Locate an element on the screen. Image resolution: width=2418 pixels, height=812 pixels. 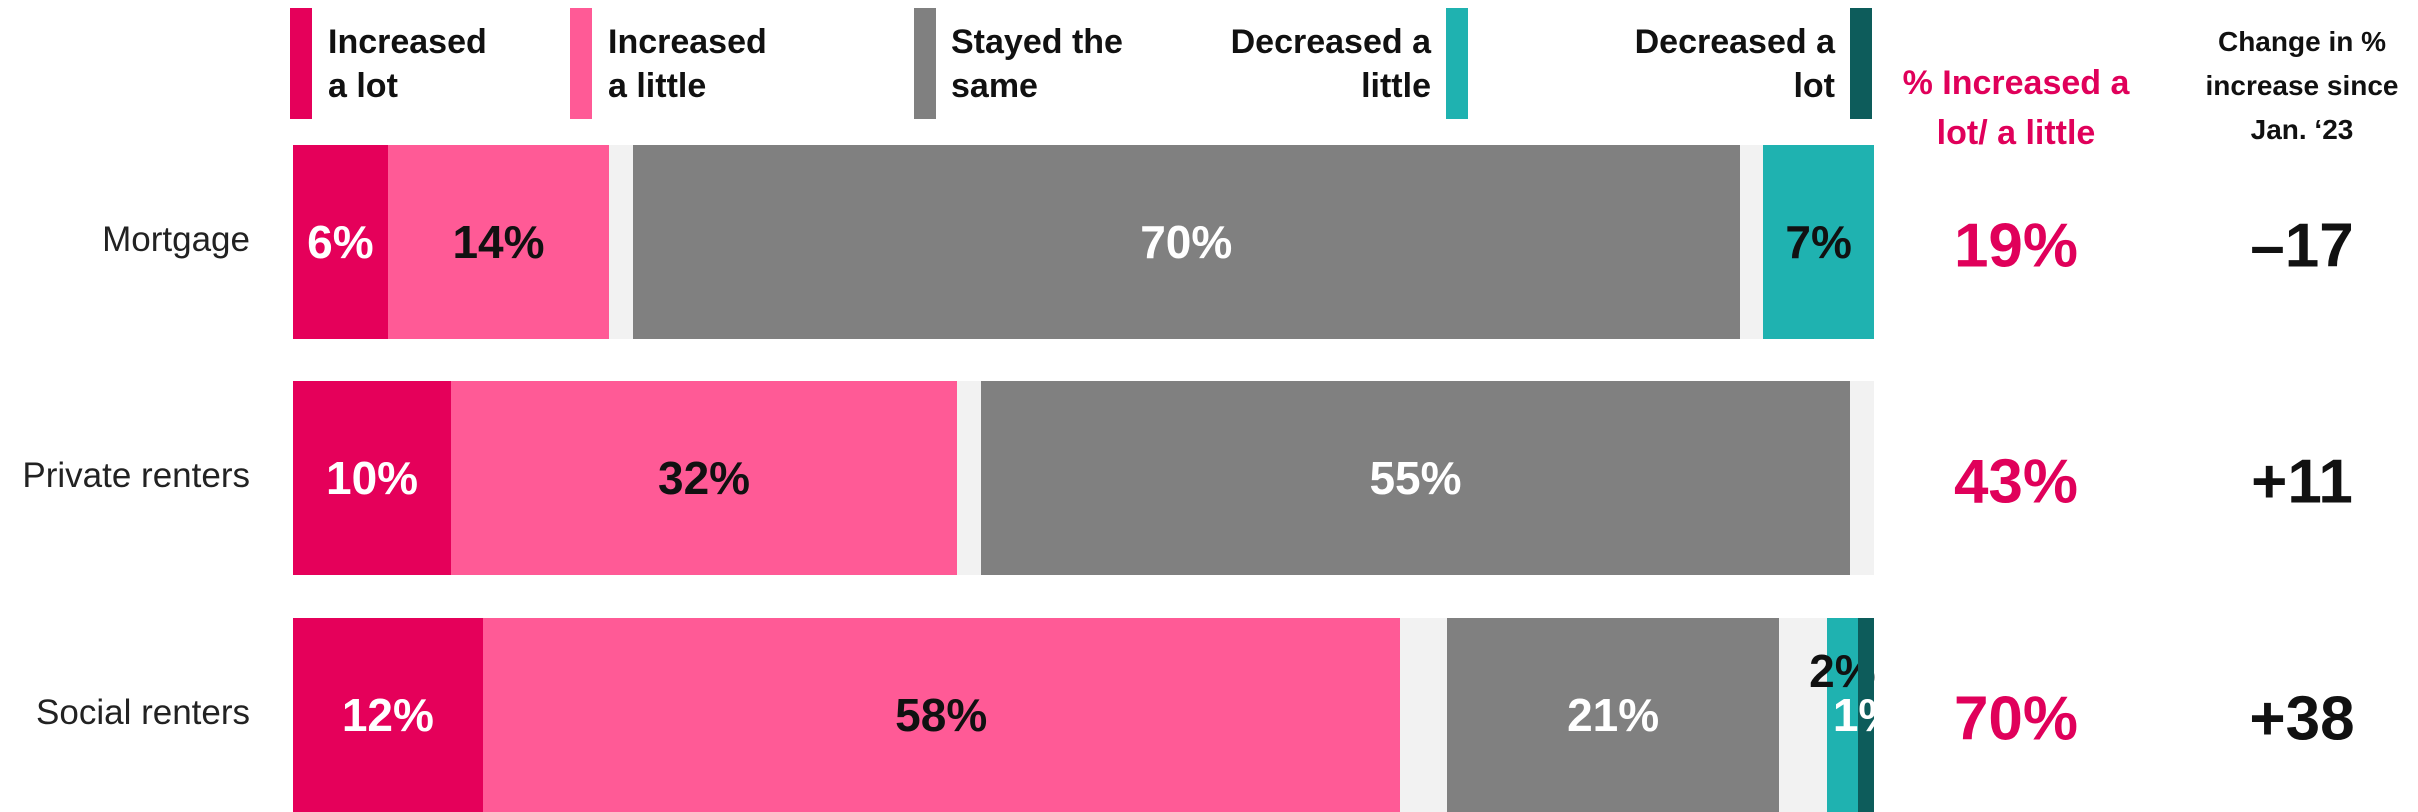
data-label: 58% is located at coordinates (941, 715).